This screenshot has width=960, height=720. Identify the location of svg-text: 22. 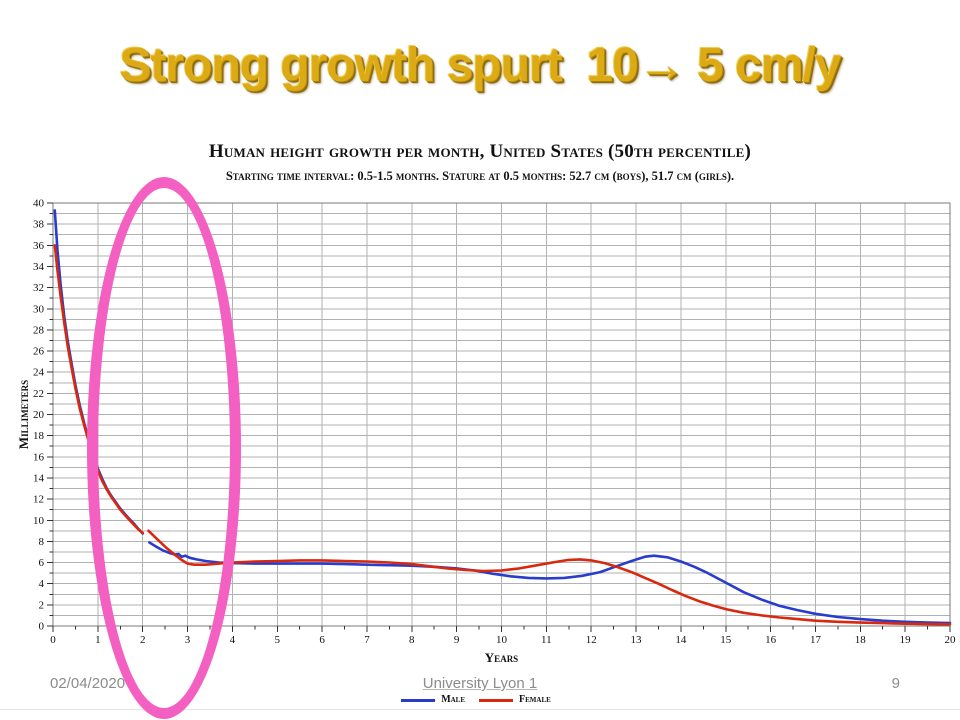
(38, 394).